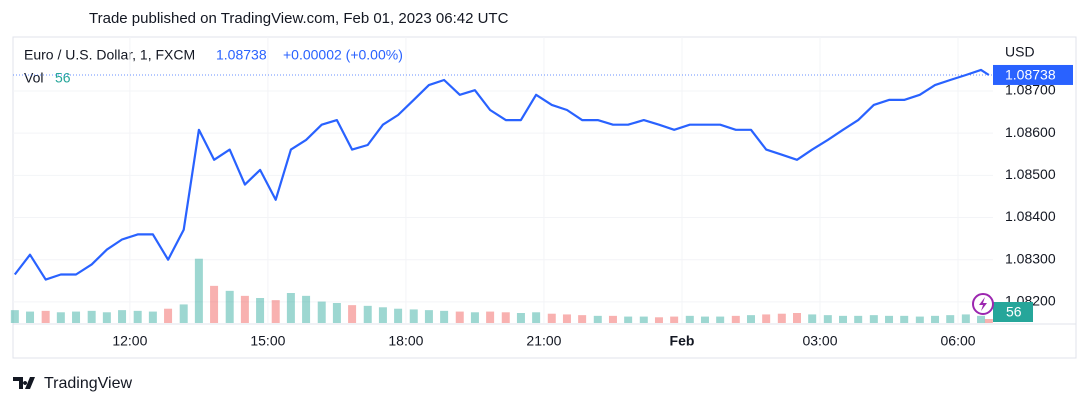 The width and height of the screenshot is (1090, 407). What do you see at coordinates (129, 341) in the screenshot?
I see `x-tick-label: 12:00` at bounding box center [129, 341].